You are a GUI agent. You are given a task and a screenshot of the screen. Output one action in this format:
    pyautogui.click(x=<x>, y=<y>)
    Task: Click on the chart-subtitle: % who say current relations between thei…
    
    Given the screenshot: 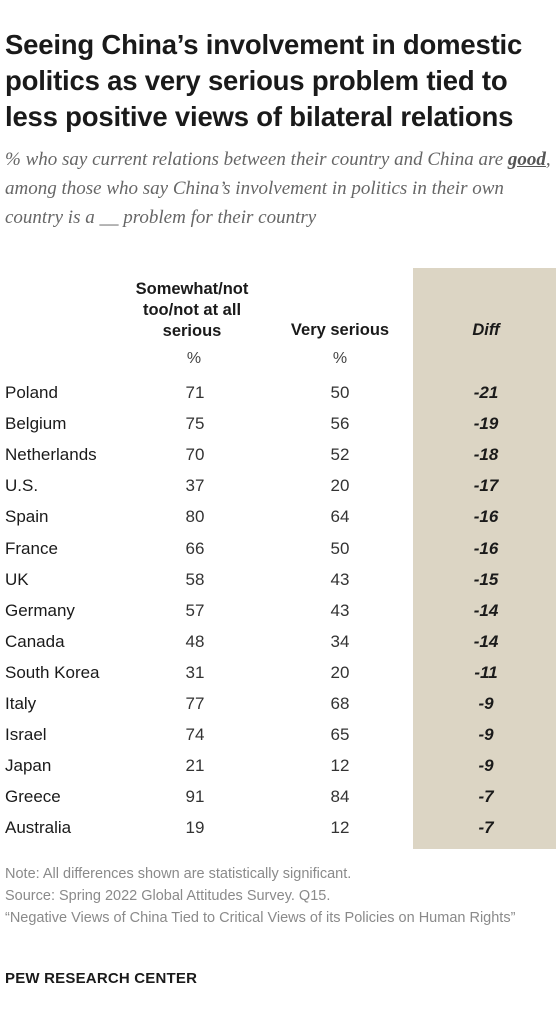 What is the action you would take?
    pyautogui.click(x=280, y=188)
    